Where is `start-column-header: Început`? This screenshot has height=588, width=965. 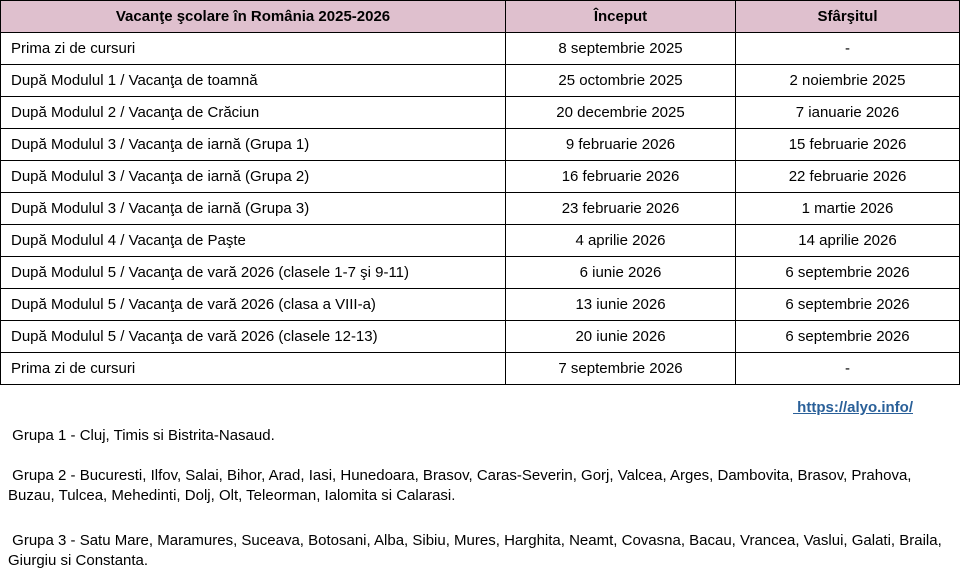 start-column-header: Început is located at coordinates (620, 16).